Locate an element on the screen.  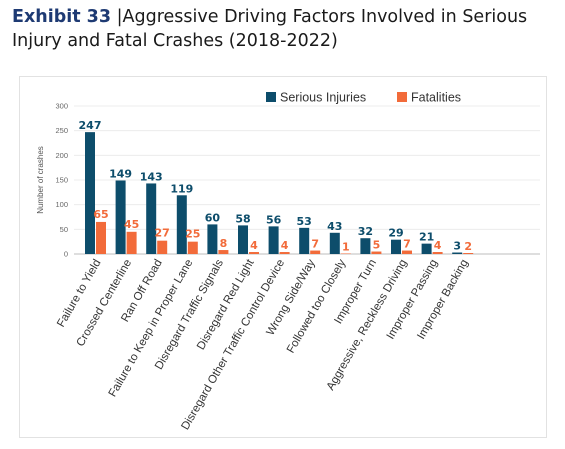
data-label-serious-injuries: 21 is located at coordinates (426, 237).